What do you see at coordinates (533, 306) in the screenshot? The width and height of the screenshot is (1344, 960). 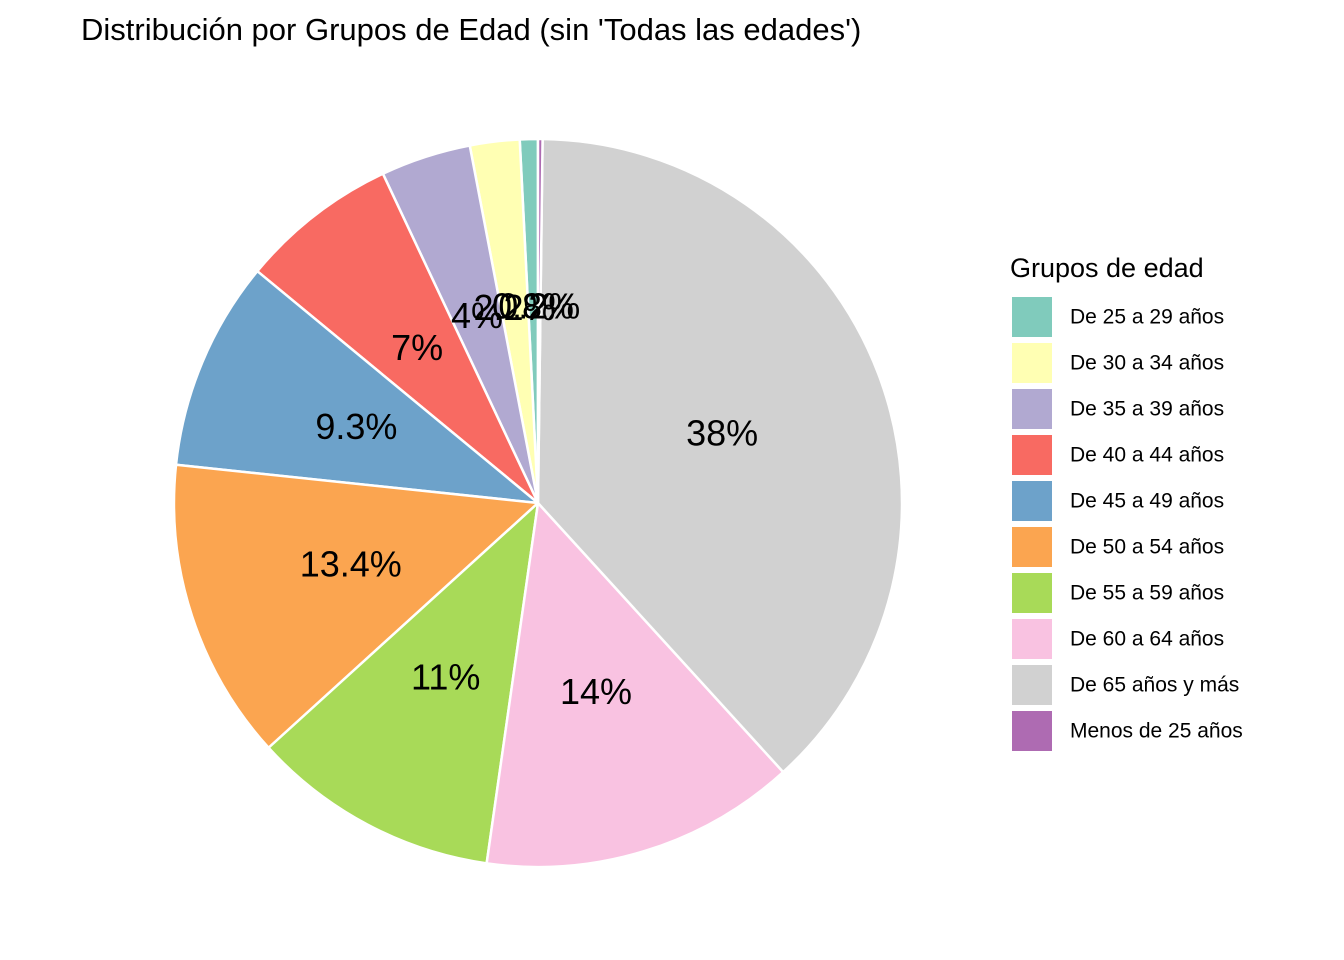 I see `slice-label: 0.8%` at bounding box center [533, 306].